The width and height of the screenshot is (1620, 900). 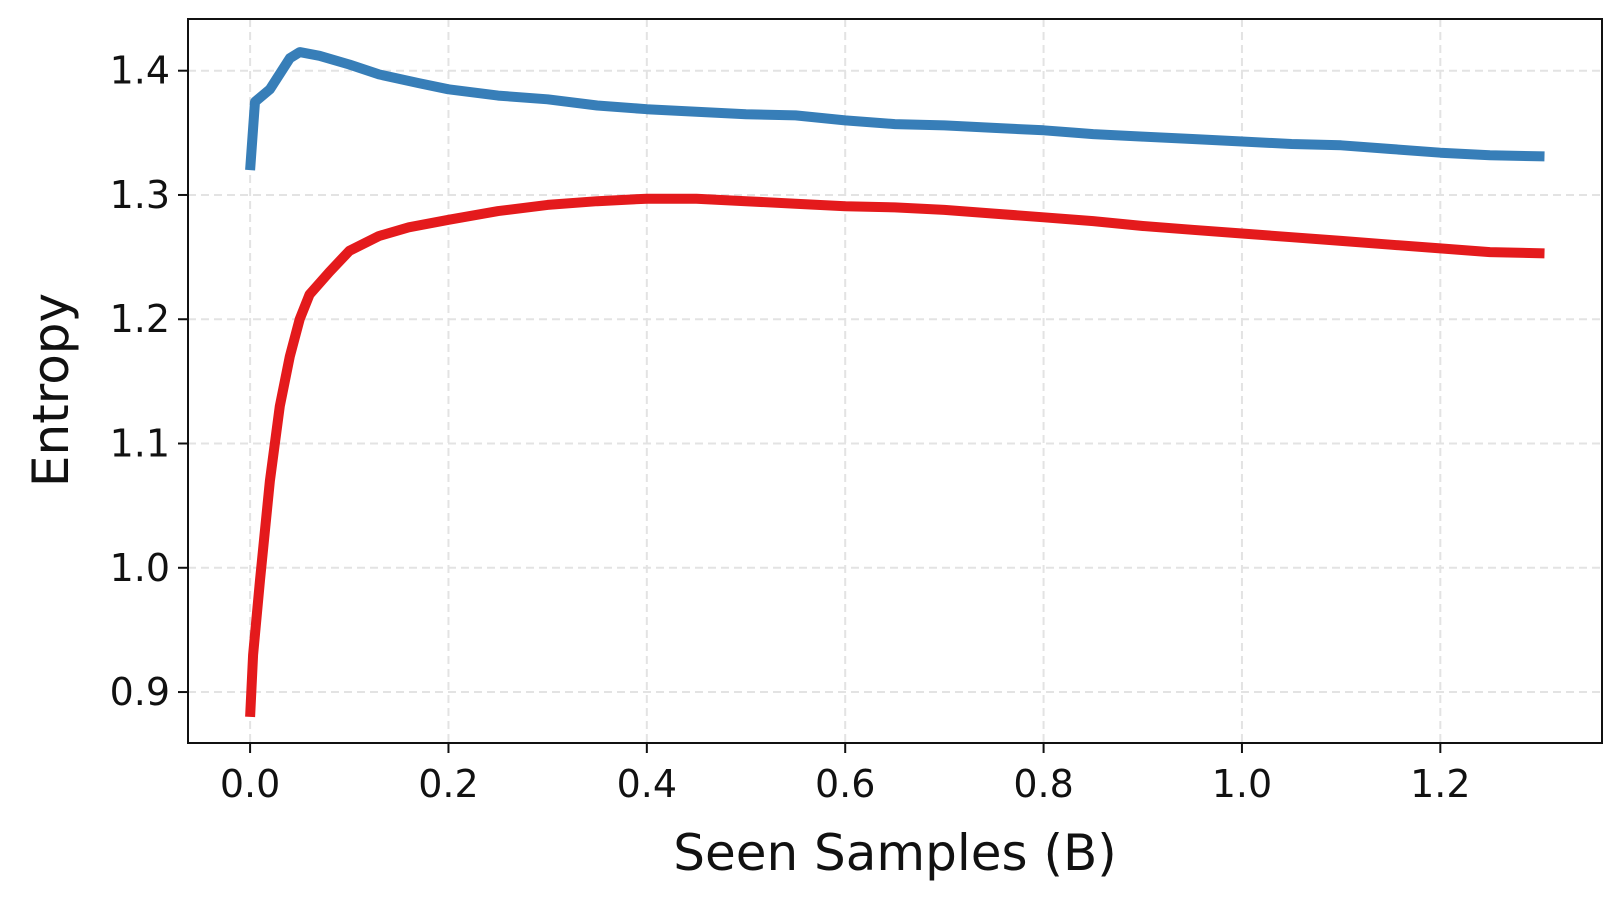 I want to click on data-line, so click(x=895, y=109).